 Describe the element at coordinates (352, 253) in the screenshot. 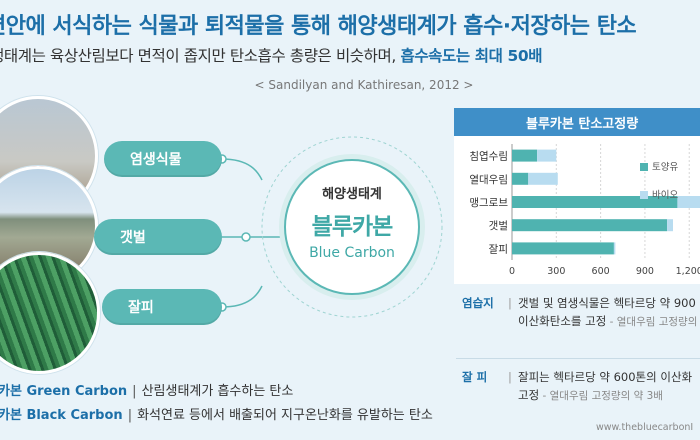

I see `center-english-label: Blue Carbon` at that location.